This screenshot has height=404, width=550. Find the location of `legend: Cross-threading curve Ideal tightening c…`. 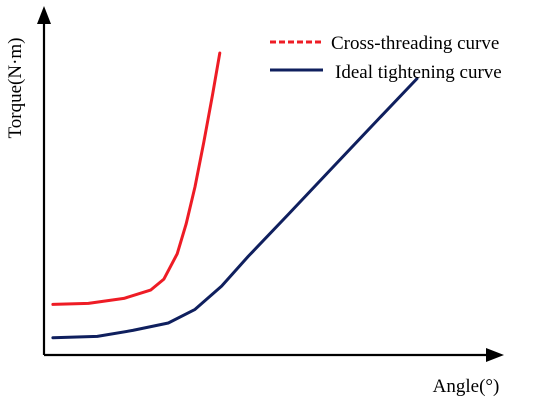

legend: Cross-threading curve Ideal tightening c… is located at coordinates (386, 58).